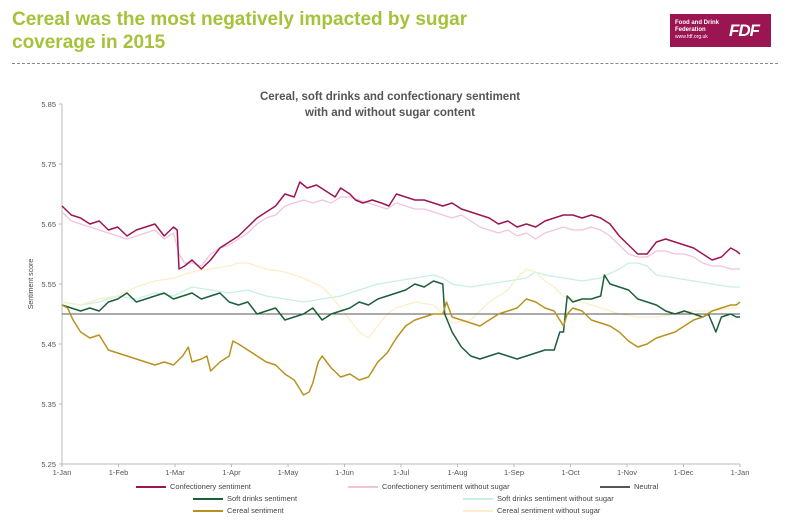 This screenshot has height=524, width=790. What do you see at coordinates (691, 37) in the screenshot?
I see `logo-url: www.fdf.org.uk` at bounding box center [691, 37].